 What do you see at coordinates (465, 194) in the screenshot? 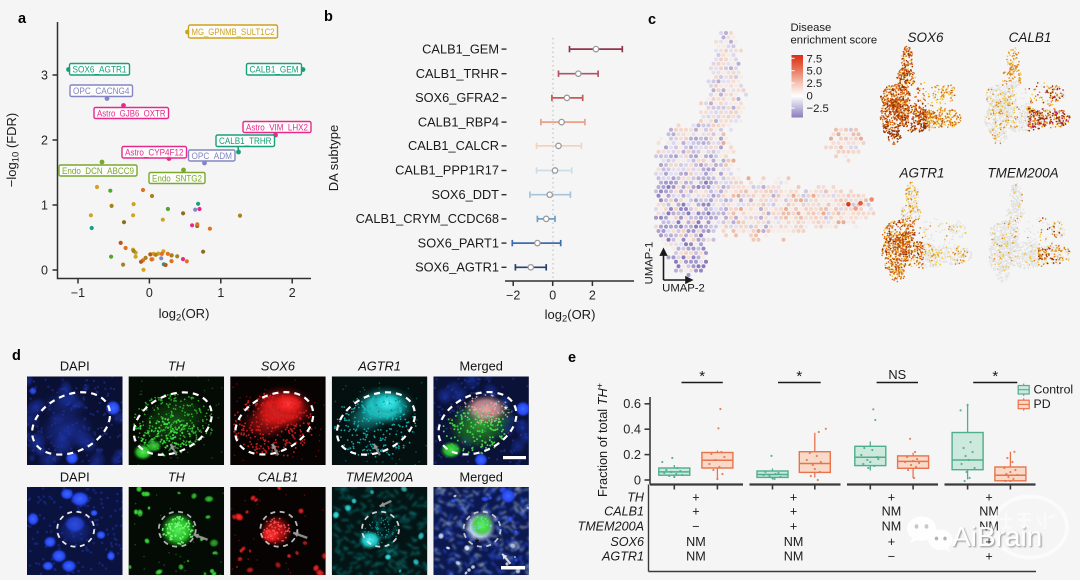
I see `svg-text: SOX6_DDT` at bounding box center [465, 194].